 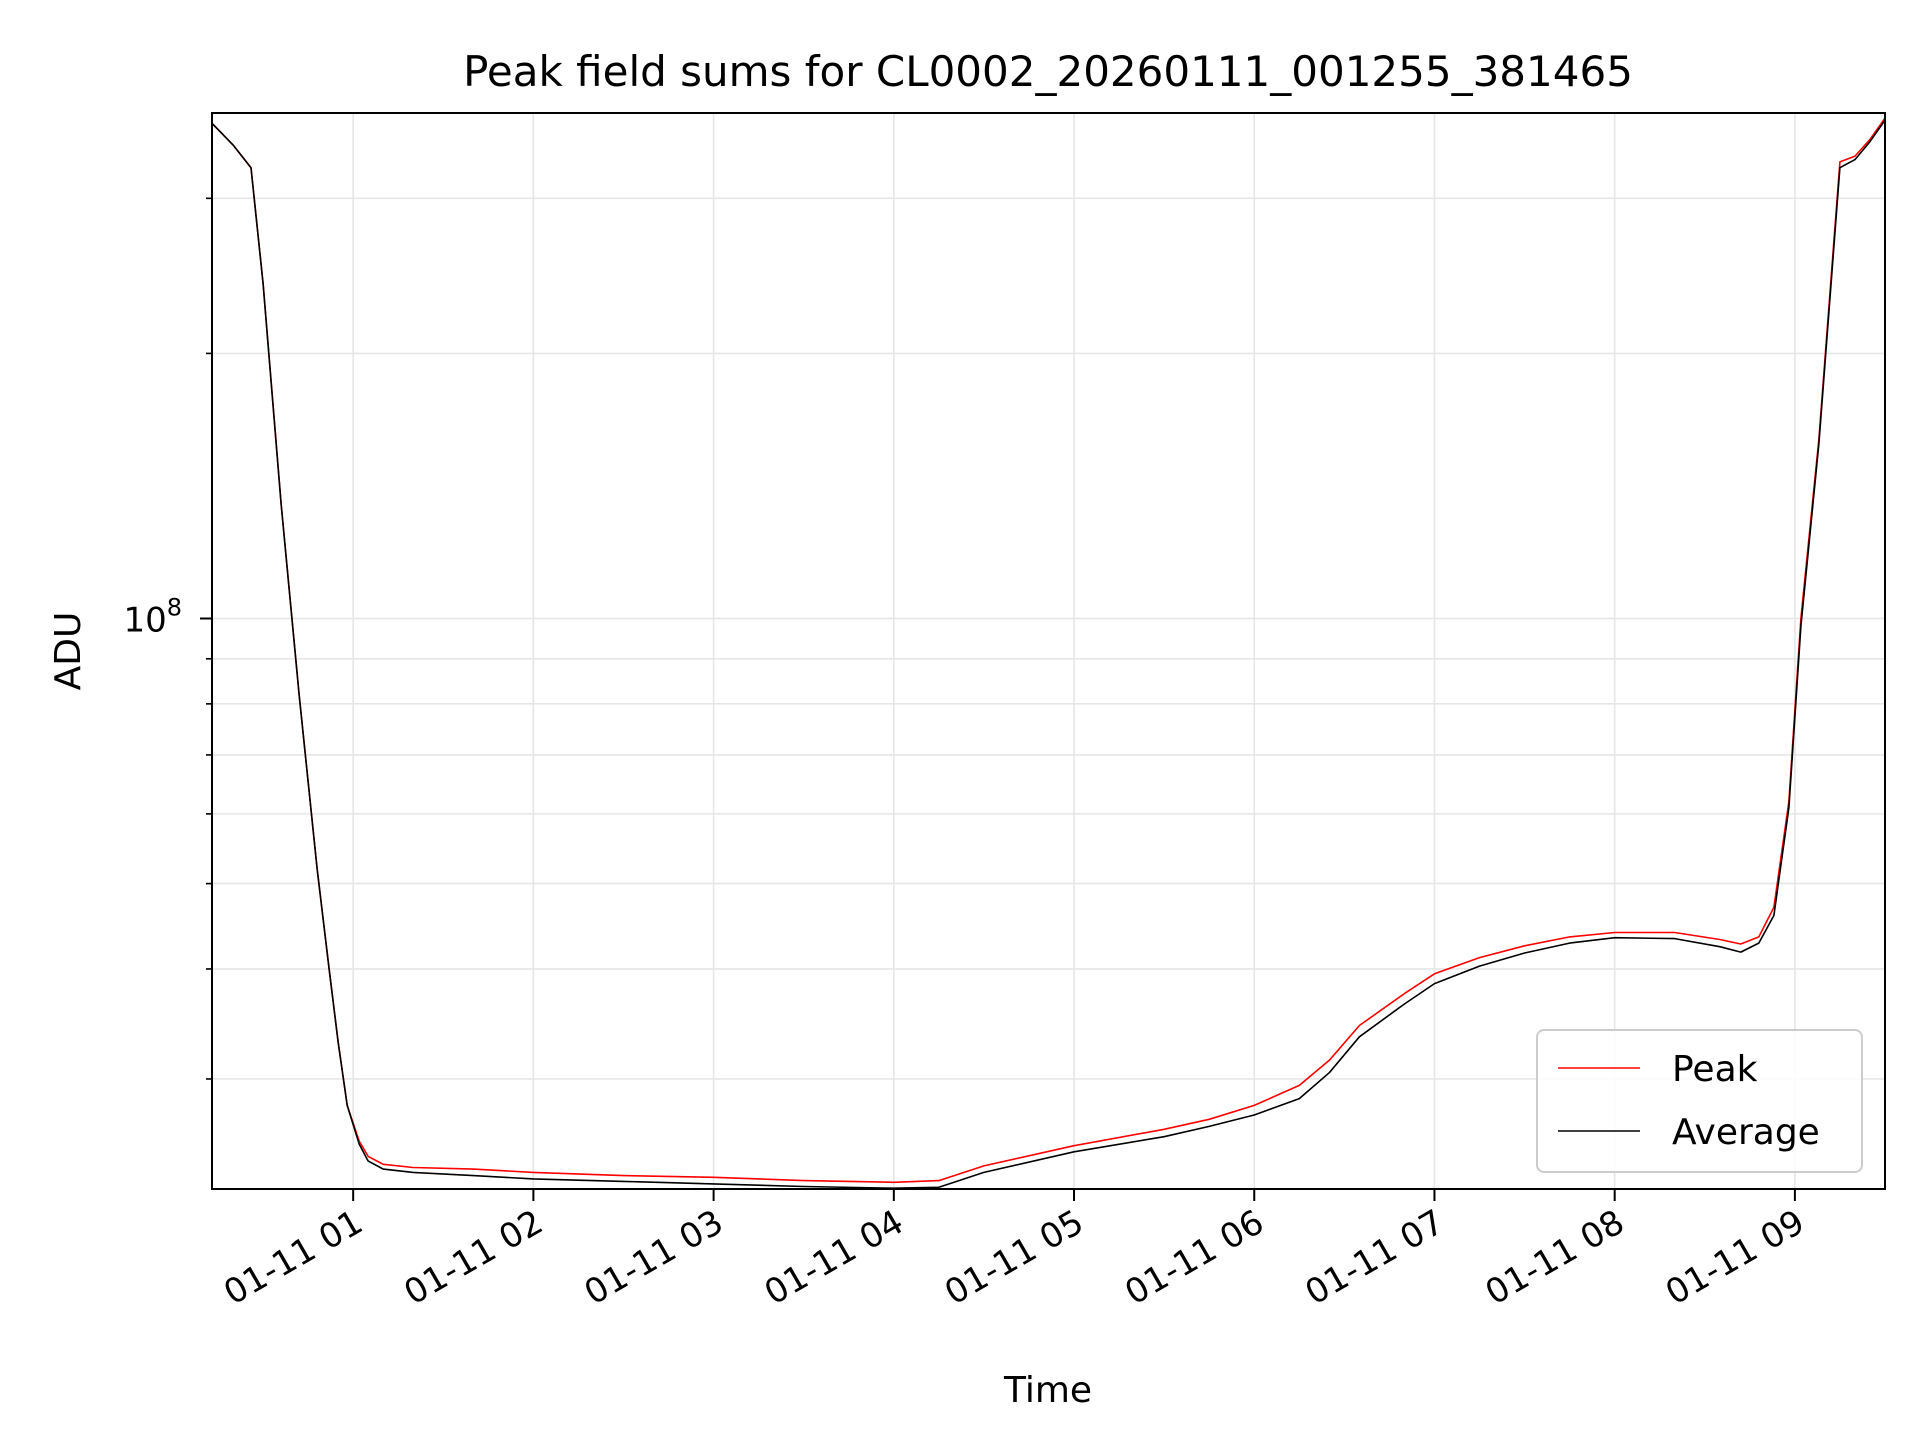 What do you see at coordinates (1047, 1390) in the screenshot?
I see `x-axis-label: Time` at bounding box center [1047, 1390].